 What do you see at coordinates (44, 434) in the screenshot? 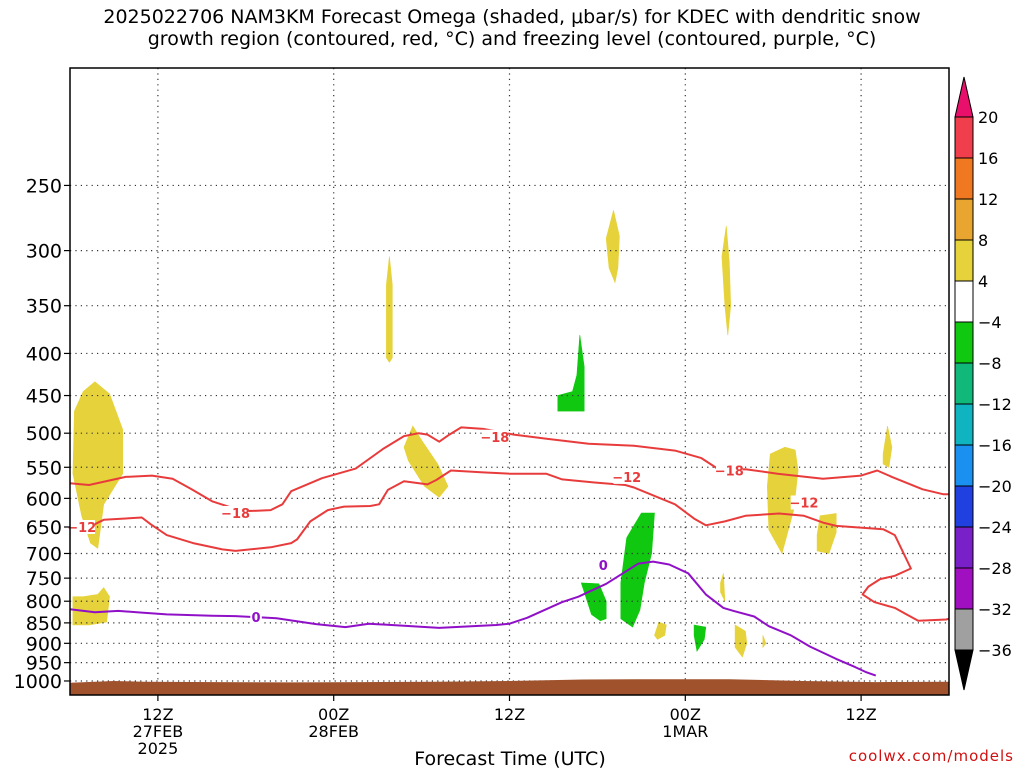
I see `y-tick-label: 500` at bounding box center [44, 434].